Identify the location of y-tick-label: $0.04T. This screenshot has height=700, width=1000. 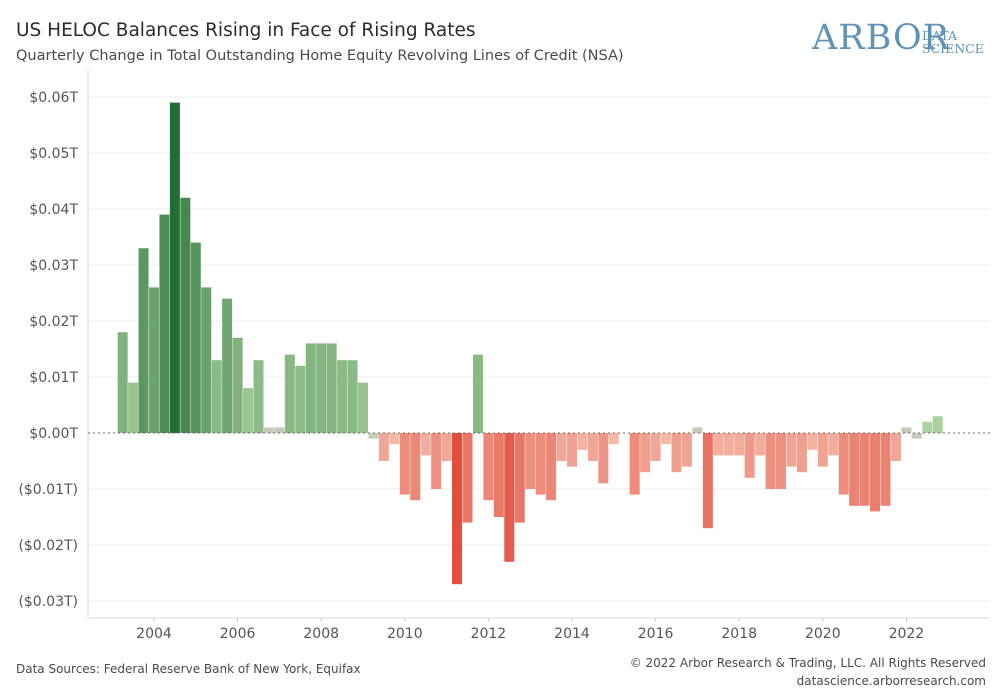
(53, 210).